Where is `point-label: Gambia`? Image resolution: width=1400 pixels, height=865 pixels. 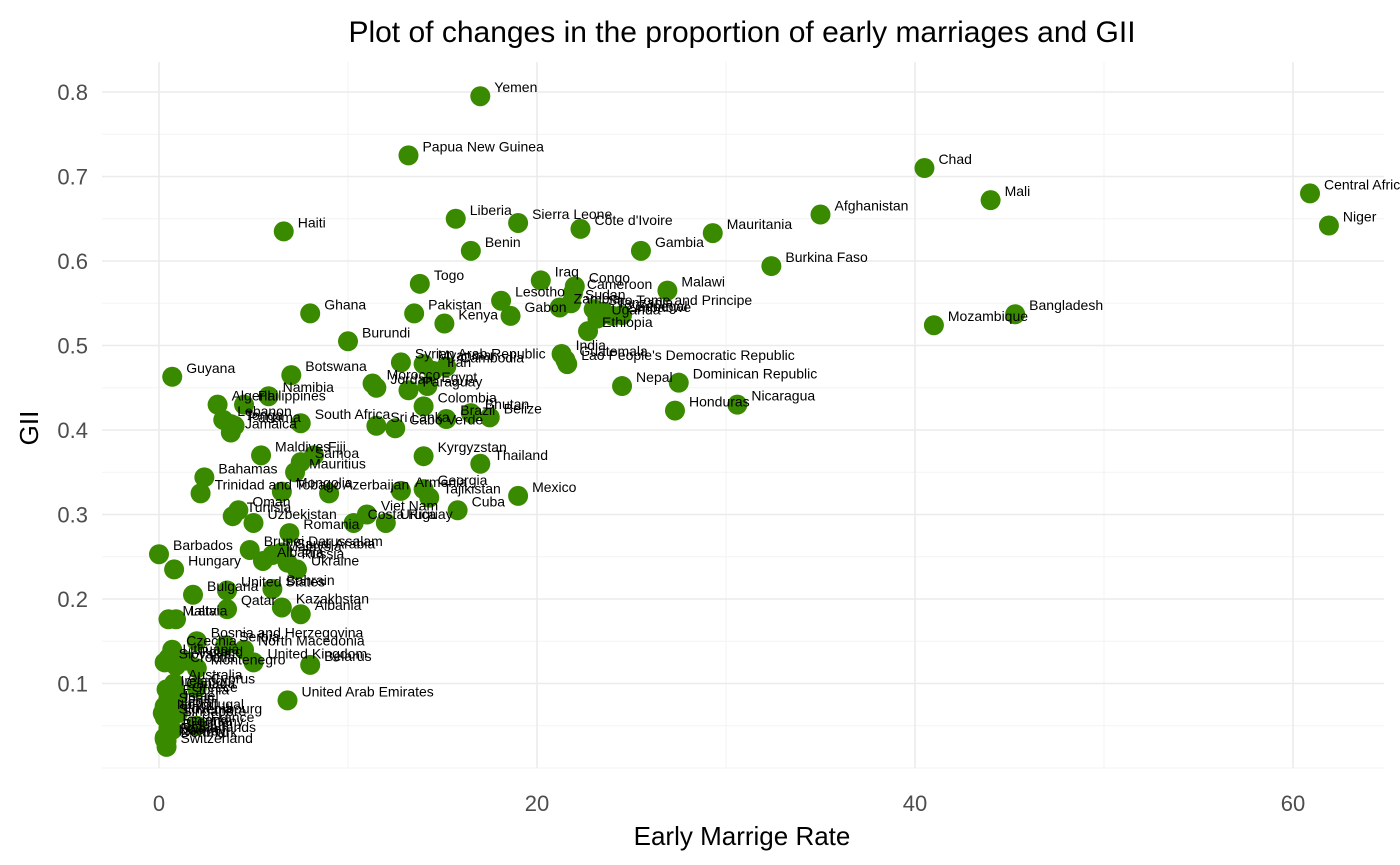 point-label: Gambia is located at coordinates (679, 242).